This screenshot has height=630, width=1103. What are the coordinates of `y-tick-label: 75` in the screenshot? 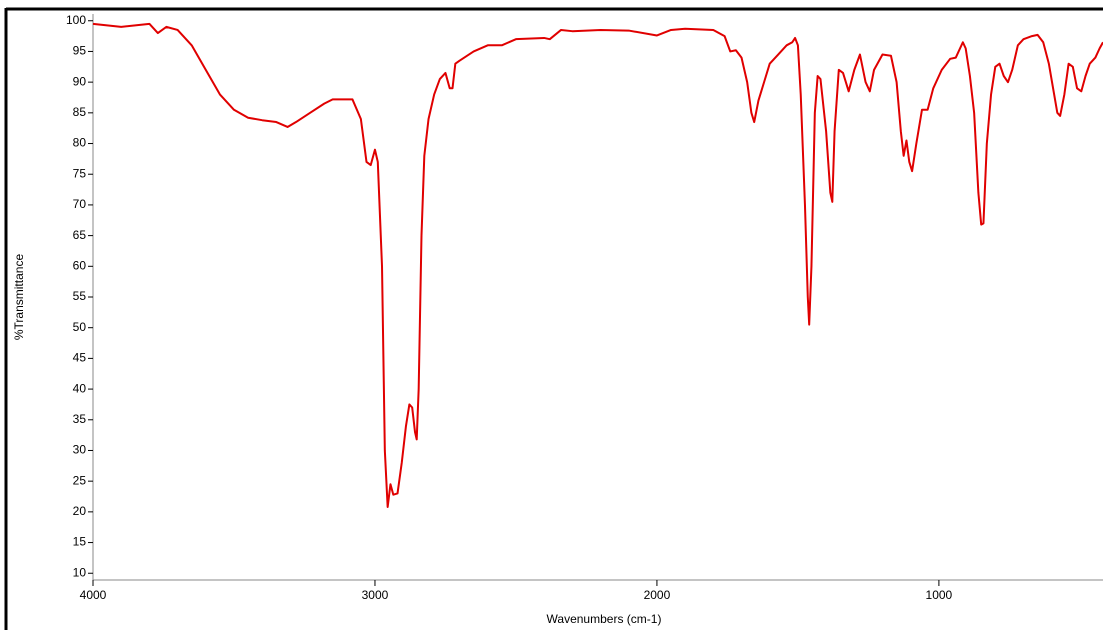 It's located at (80, 173).